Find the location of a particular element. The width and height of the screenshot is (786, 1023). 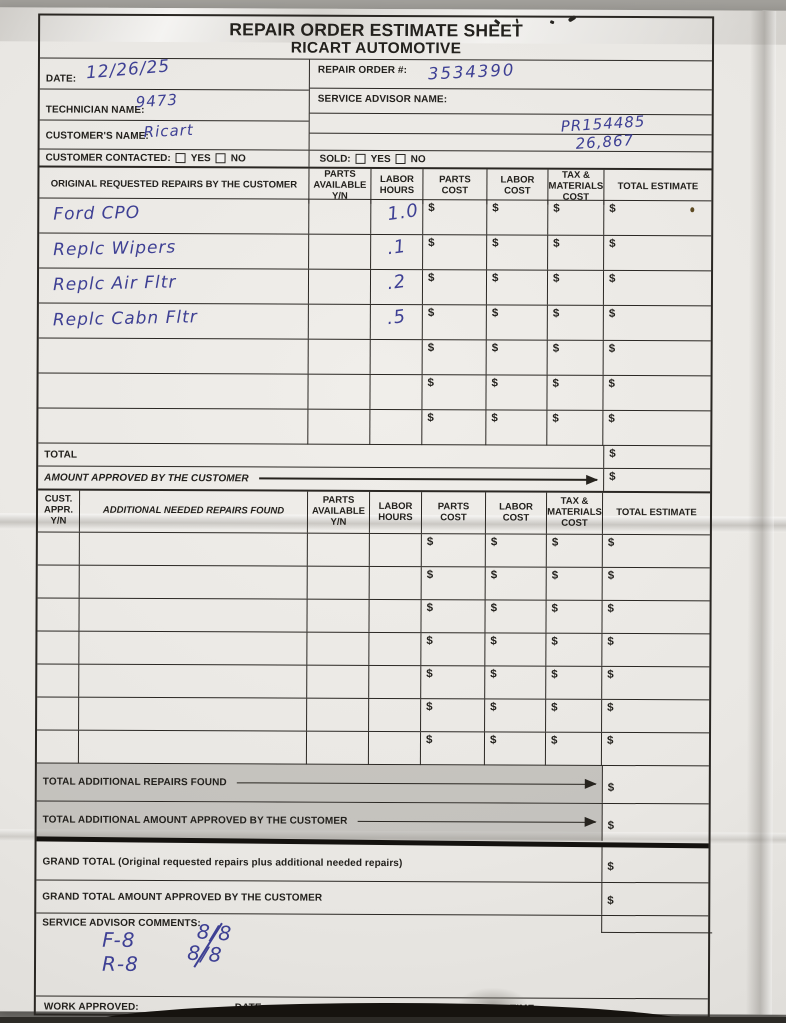

handwritten-comment-line: F-8 is located at coordinates (119, 939).